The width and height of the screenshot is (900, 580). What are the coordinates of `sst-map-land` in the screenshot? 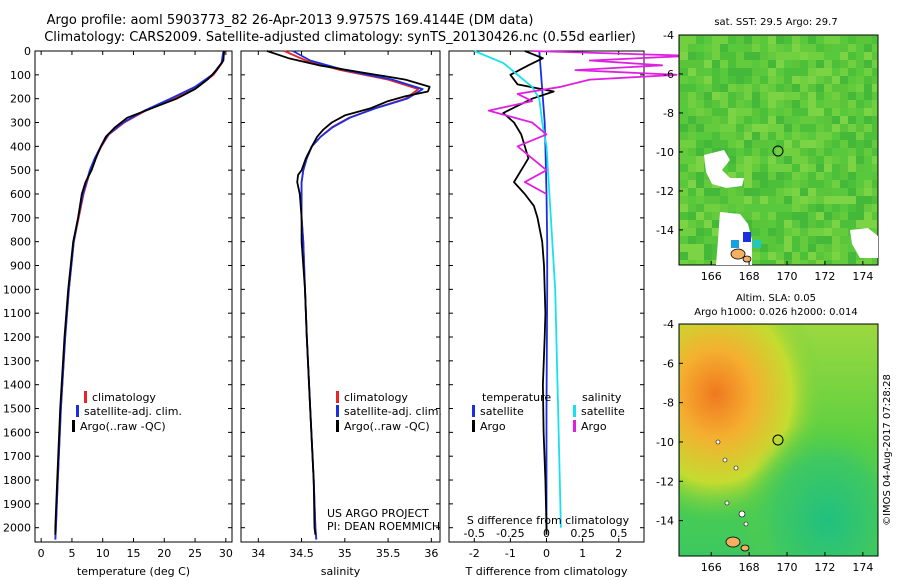 It's located at (791, 207).